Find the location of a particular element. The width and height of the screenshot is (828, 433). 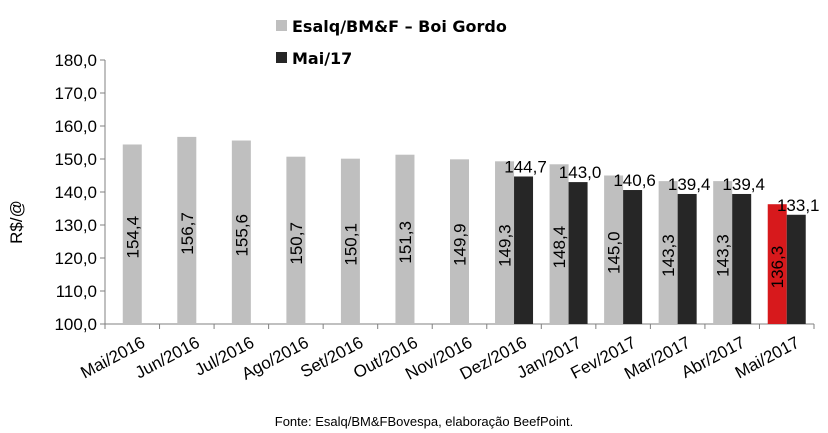

legend-label-mai17: Mai/17 is located at coordinates (322, 58).